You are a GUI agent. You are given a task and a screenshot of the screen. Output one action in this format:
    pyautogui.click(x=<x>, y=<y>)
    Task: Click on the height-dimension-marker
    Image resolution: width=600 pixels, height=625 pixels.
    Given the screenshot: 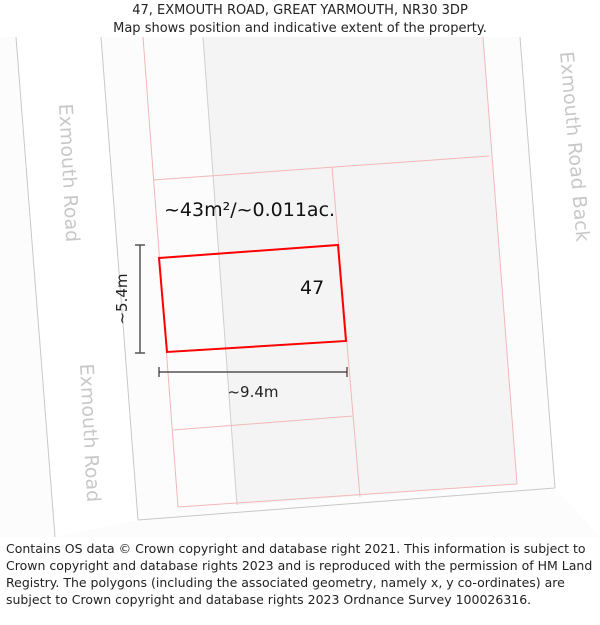 What is the action you would take?
    pyautogui.click(x=140, y=299)
    